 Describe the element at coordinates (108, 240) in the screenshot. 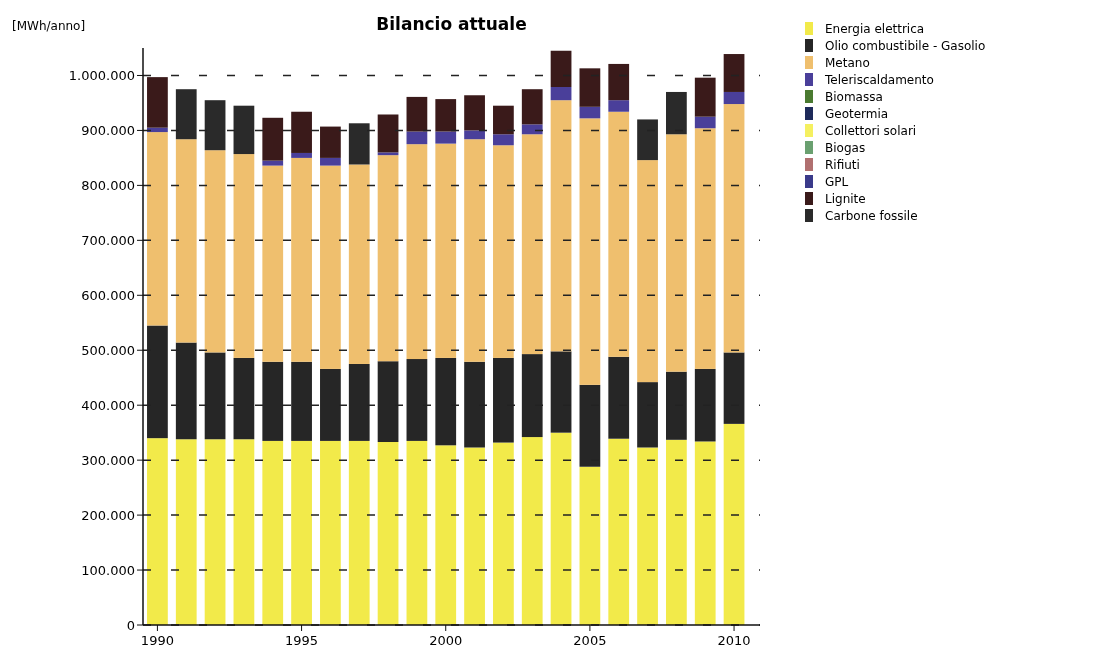

I see `y-tick-label: 700.000` at that location.